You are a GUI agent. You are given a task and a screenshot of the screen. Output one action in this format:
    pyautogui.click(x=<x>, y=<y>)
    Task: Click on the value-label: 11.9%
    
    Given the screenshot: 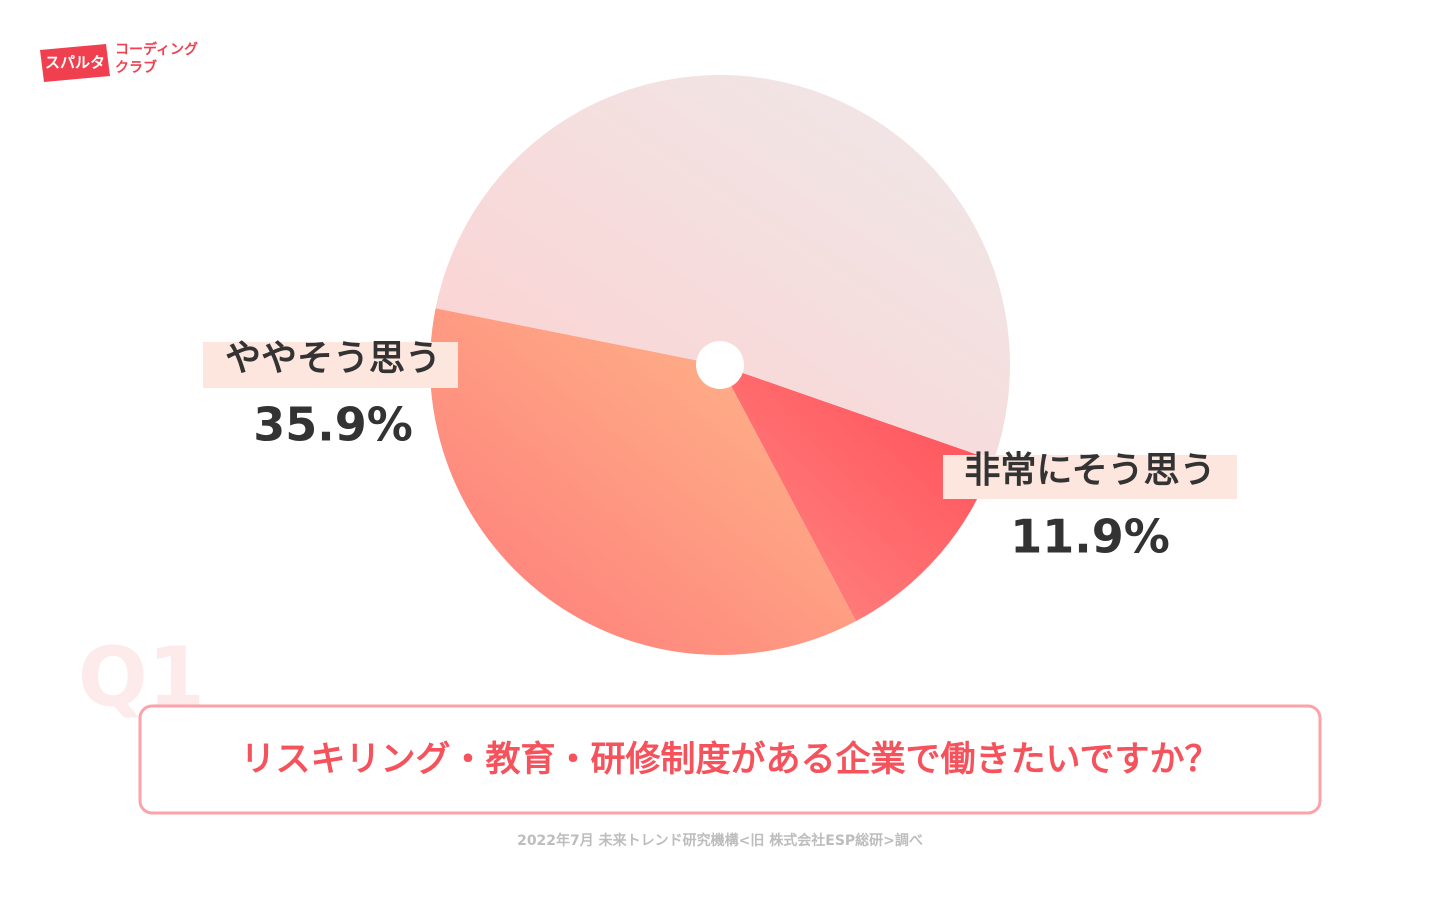 What is the action you would take?
    pyautogui.click(x=1090, y=537)
    